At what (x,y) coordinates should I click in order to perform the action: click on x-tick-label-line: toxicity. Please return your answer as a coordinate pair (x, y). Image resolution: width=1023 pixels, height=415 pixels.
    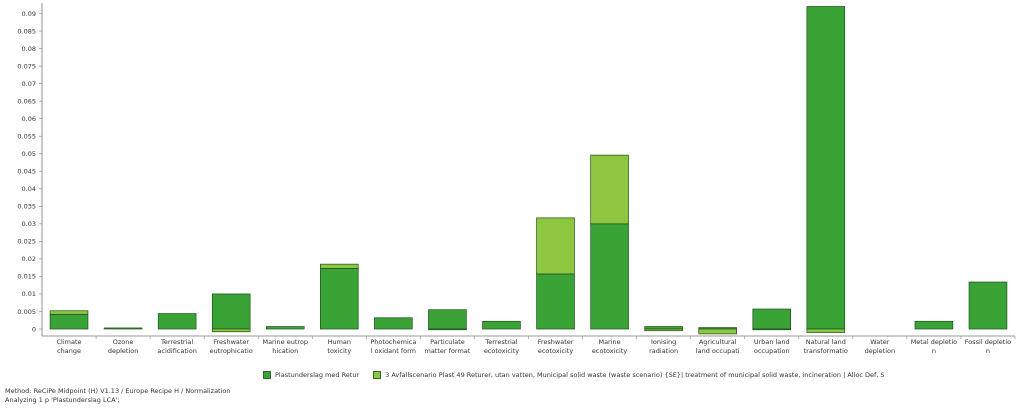
    Looking at the image, I should click on (339, 351).